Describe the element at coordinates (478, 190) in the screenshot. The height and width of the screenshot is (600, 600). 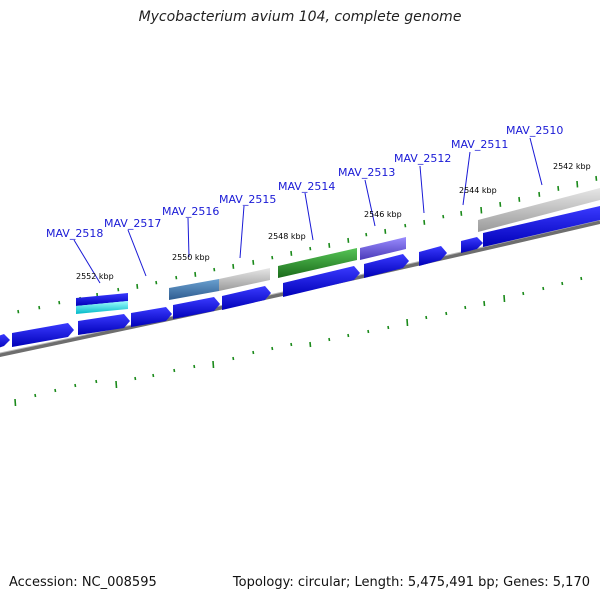
I see `scale-label-2544: 2544 kbp` at that location.